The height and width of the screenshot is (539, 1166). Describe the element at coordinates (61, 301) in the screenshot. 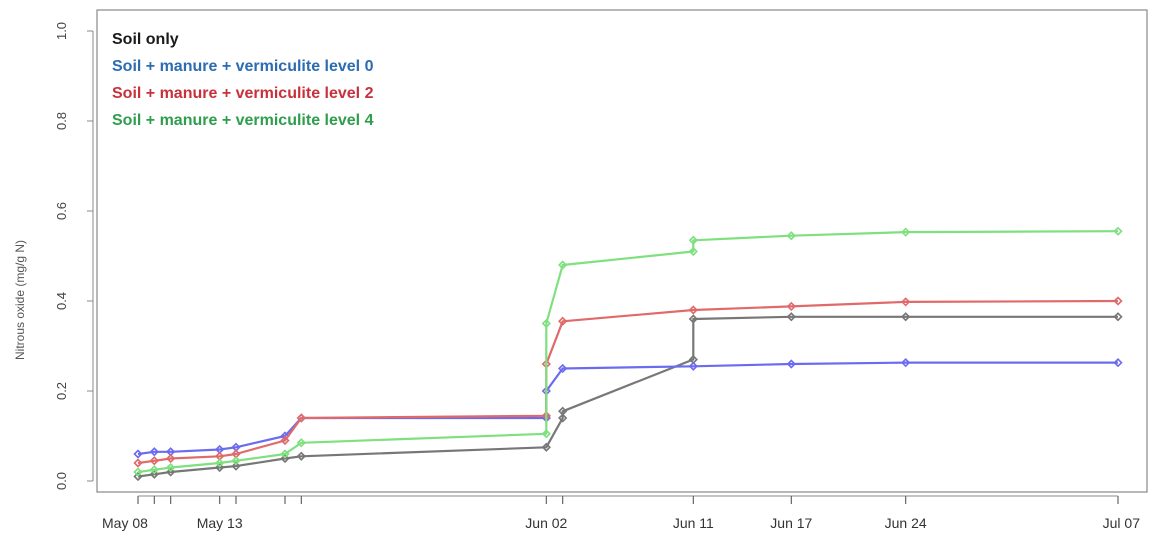

I see `y-tick-label: 0.4` at that location.